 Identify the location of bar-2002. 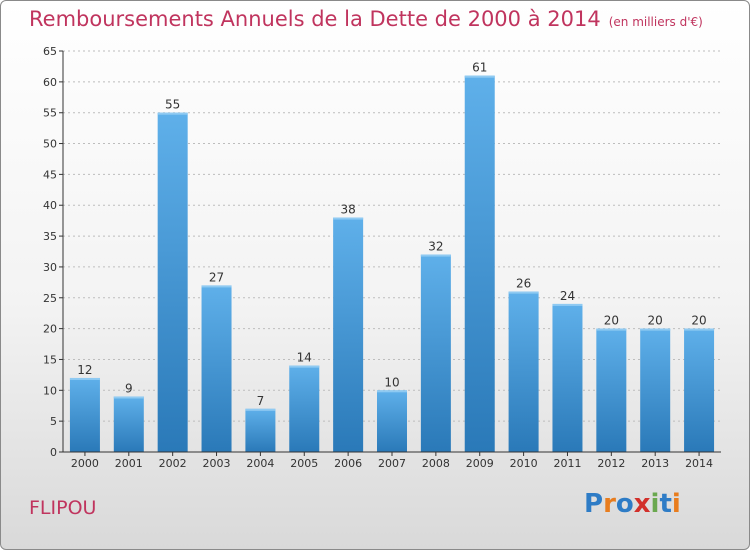
(172, 282).